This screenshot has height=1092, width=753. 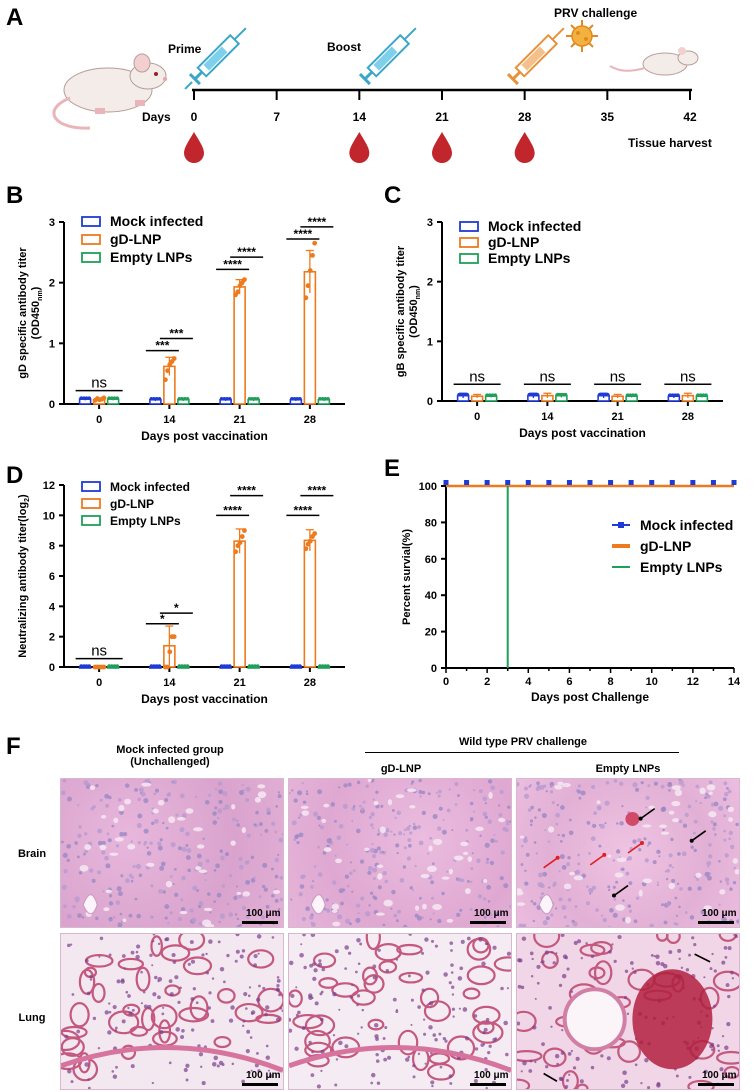 I want to click on legend-label: Mock infected, so click(x=156, y=221).